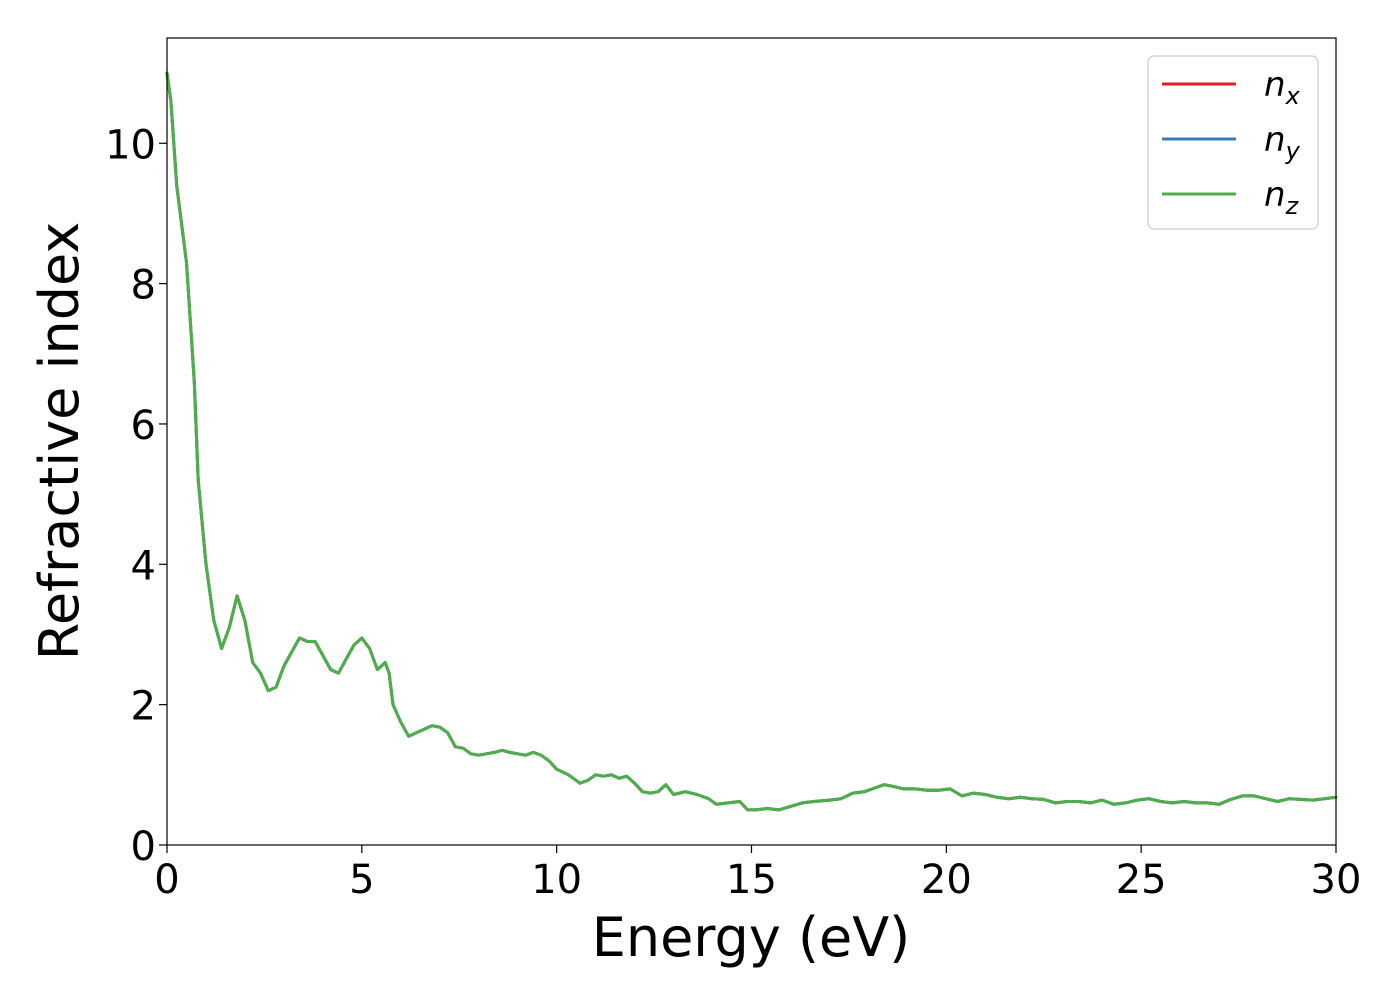 Image resolution: width=1400 pixels, height=1000 pixels. I want to click on y-tick-label: 10, so click(130, 145).